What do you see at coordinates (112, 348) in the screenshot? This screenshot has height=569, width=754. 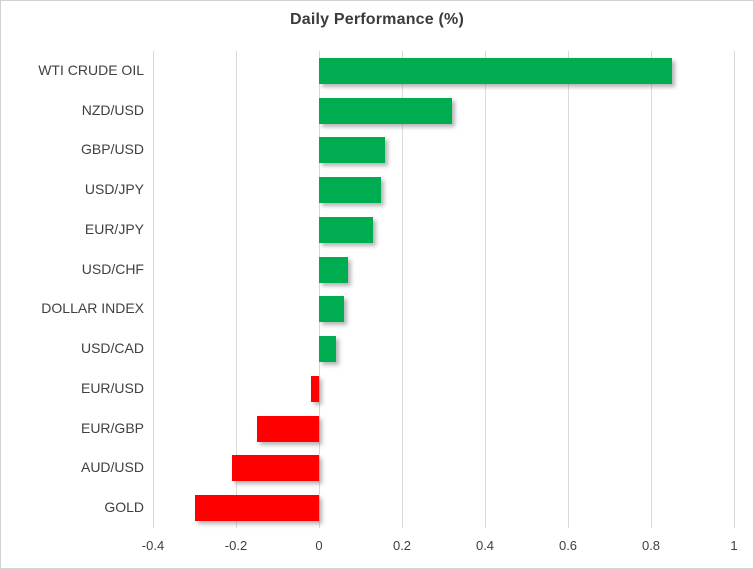 I see `category-label: USD/CAD` at bounding box center [112, 348].